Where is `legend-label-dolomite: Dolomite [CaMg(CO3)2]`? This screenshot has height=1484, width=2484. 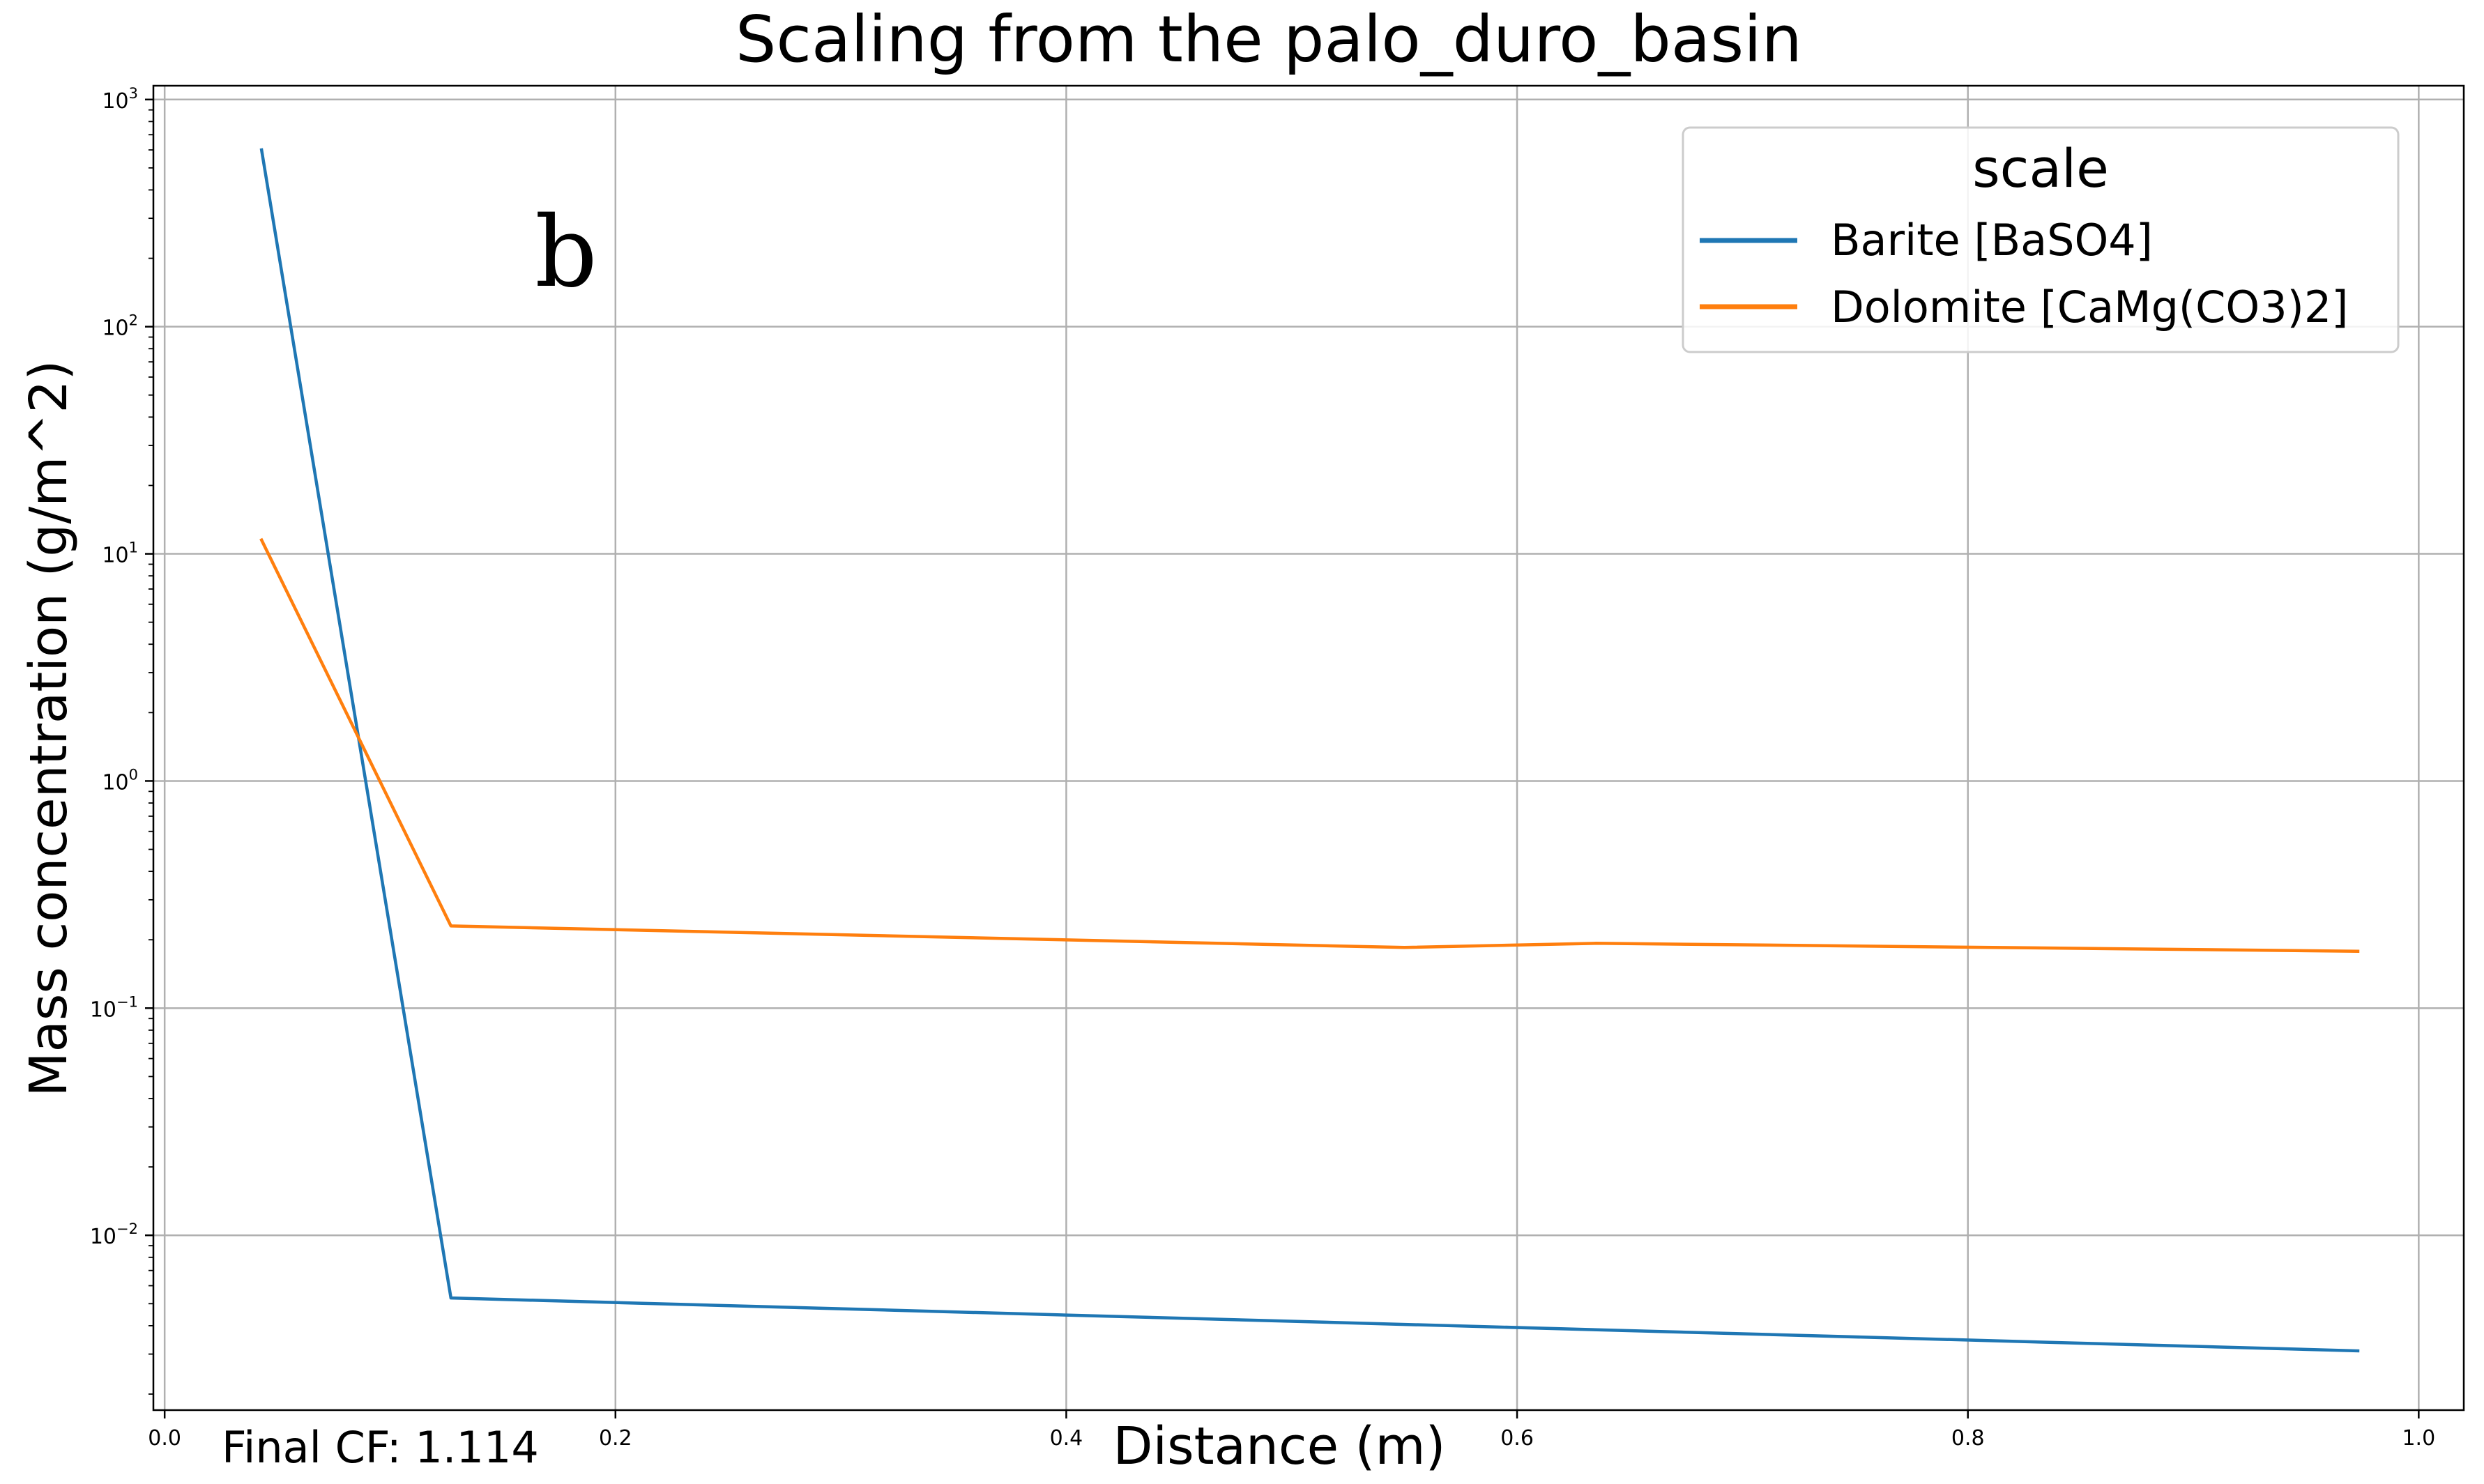
legend-label-dolomite: Dolomite [CaMg(CO3)2] is located at coordinates (2090, 307).